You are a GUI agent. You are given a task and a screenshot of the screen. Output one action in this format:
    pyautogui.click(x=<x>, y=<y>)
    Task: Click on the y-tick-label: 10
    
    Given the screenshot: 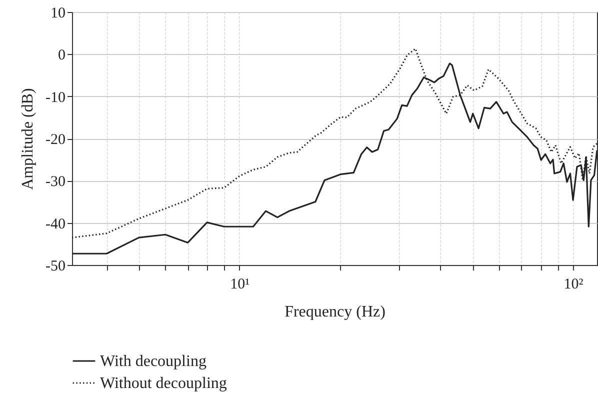 What is the action you would take?
    pyautogui.click(x=58, y=14)
    